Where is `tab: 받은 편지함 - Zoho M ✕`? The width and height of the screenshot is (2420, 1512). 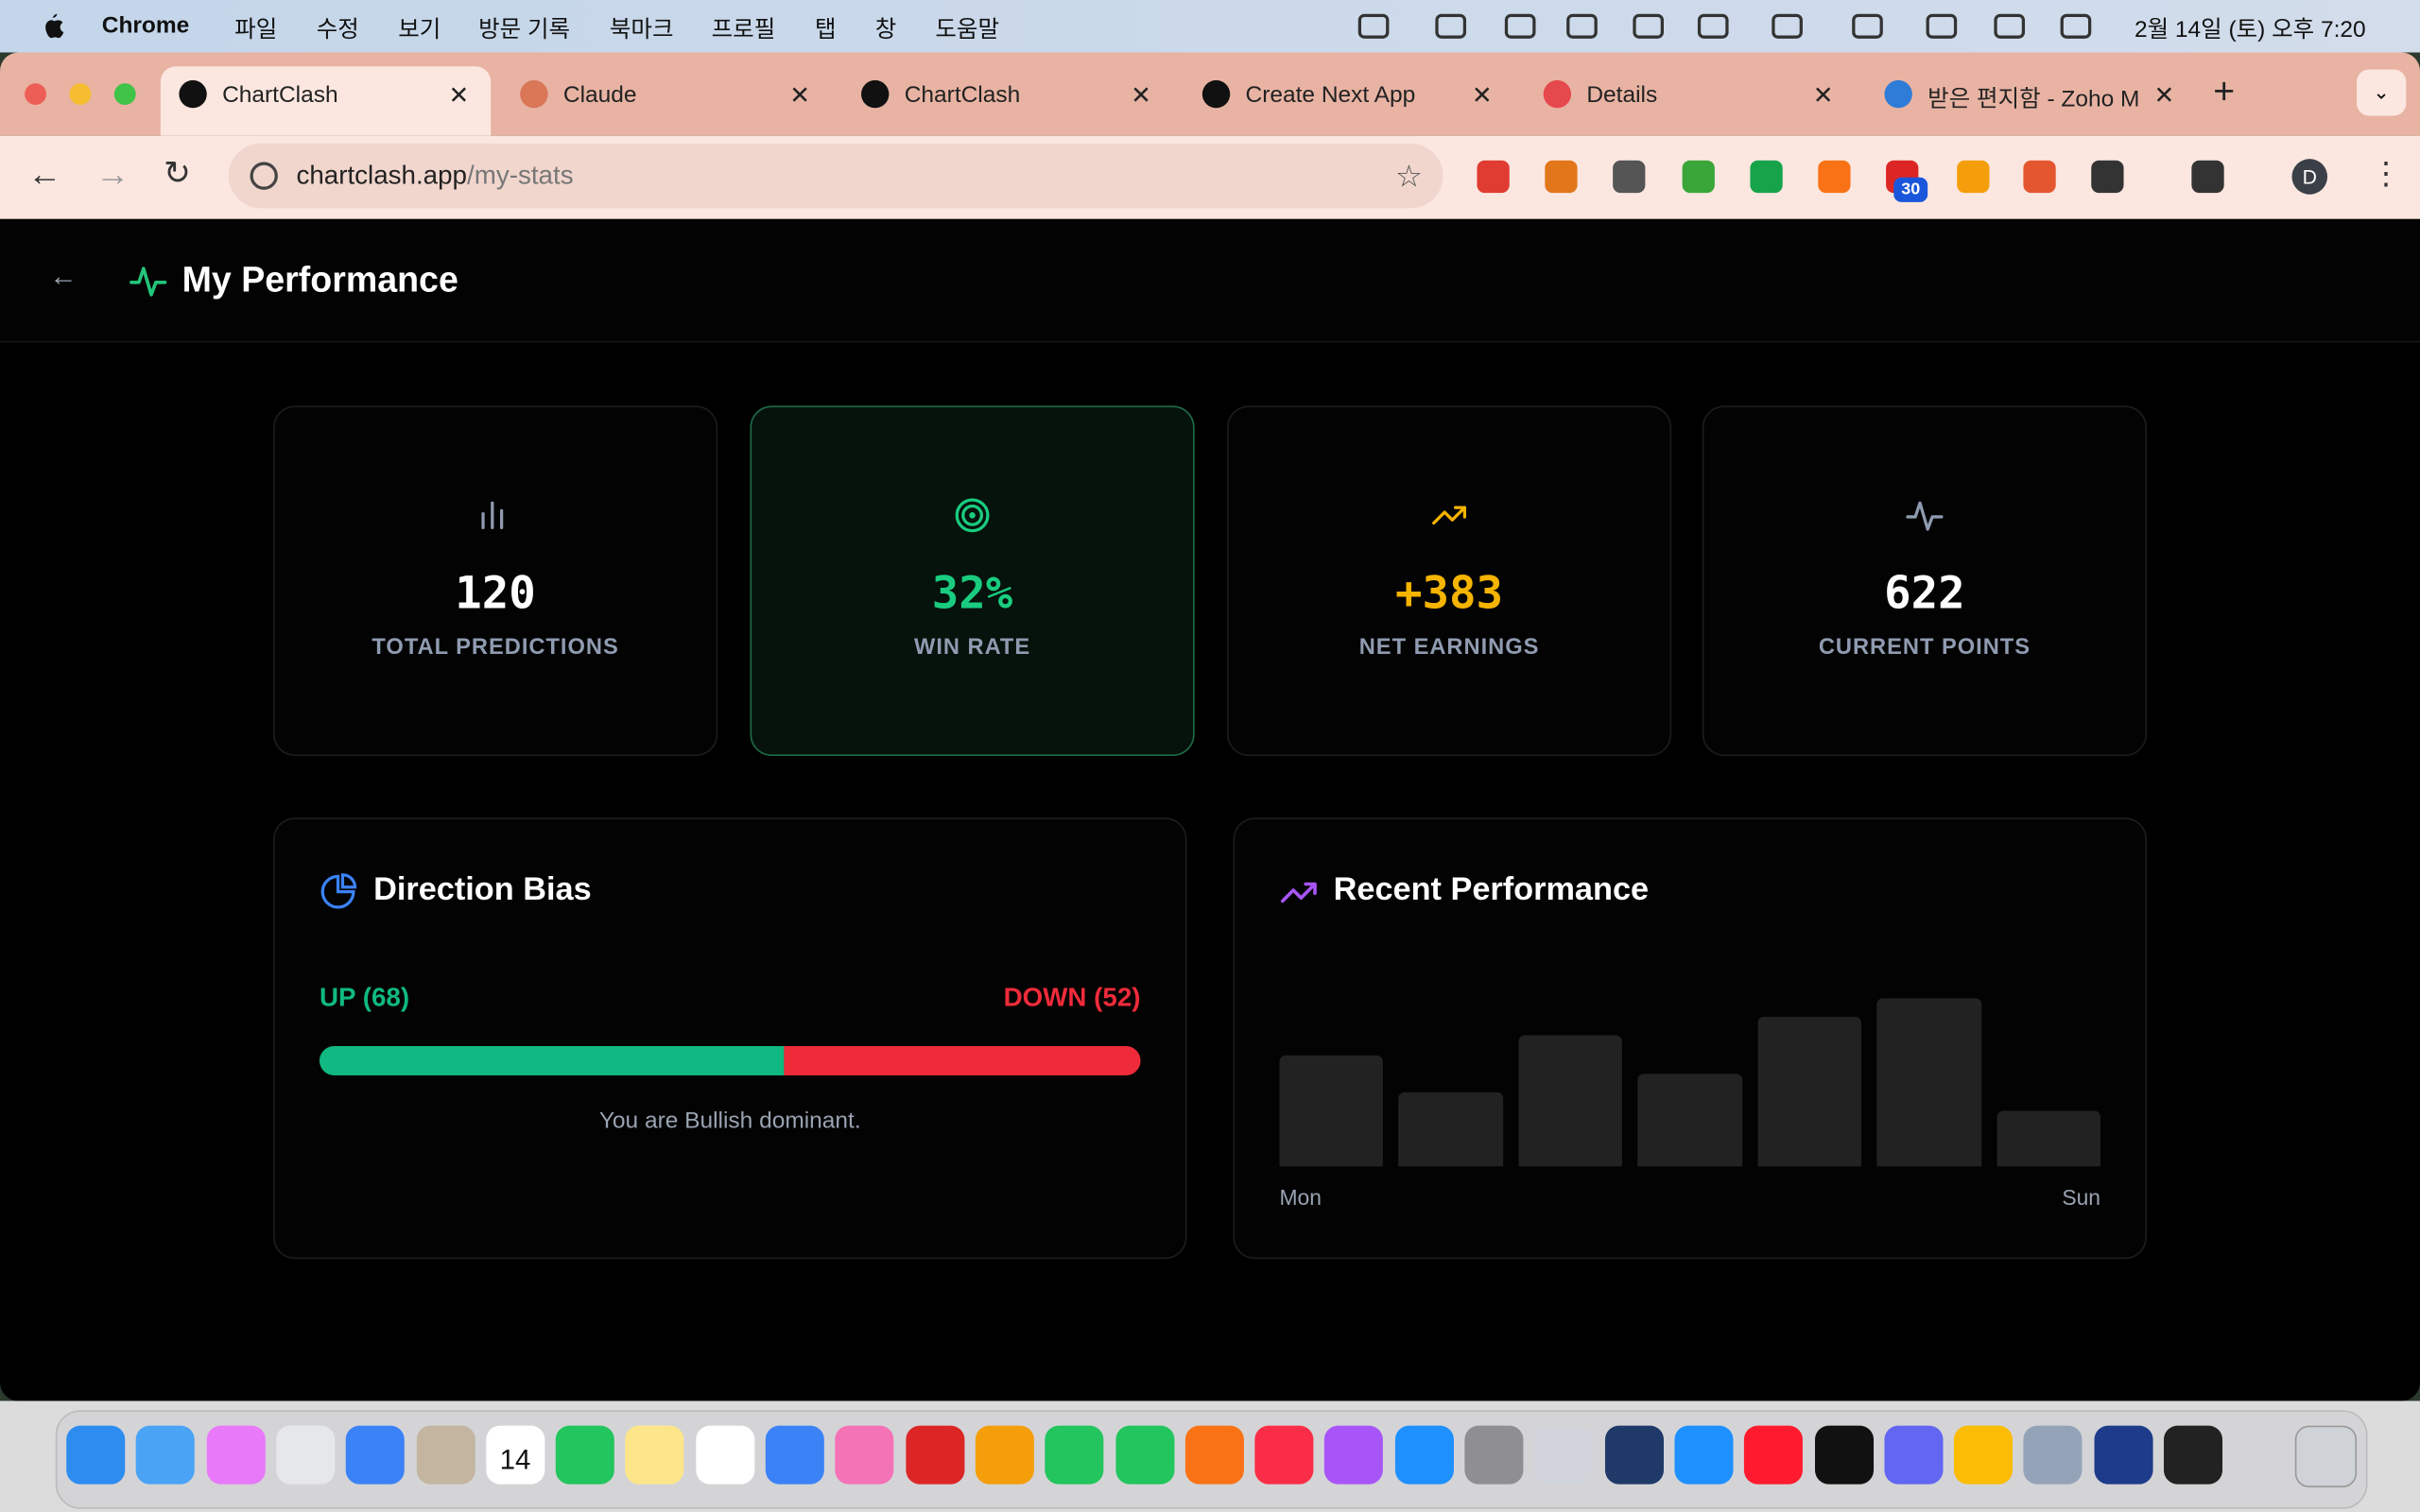 tab: 받은 편지함 - Zoho M ✕ is located at coordinates (2031, 100).